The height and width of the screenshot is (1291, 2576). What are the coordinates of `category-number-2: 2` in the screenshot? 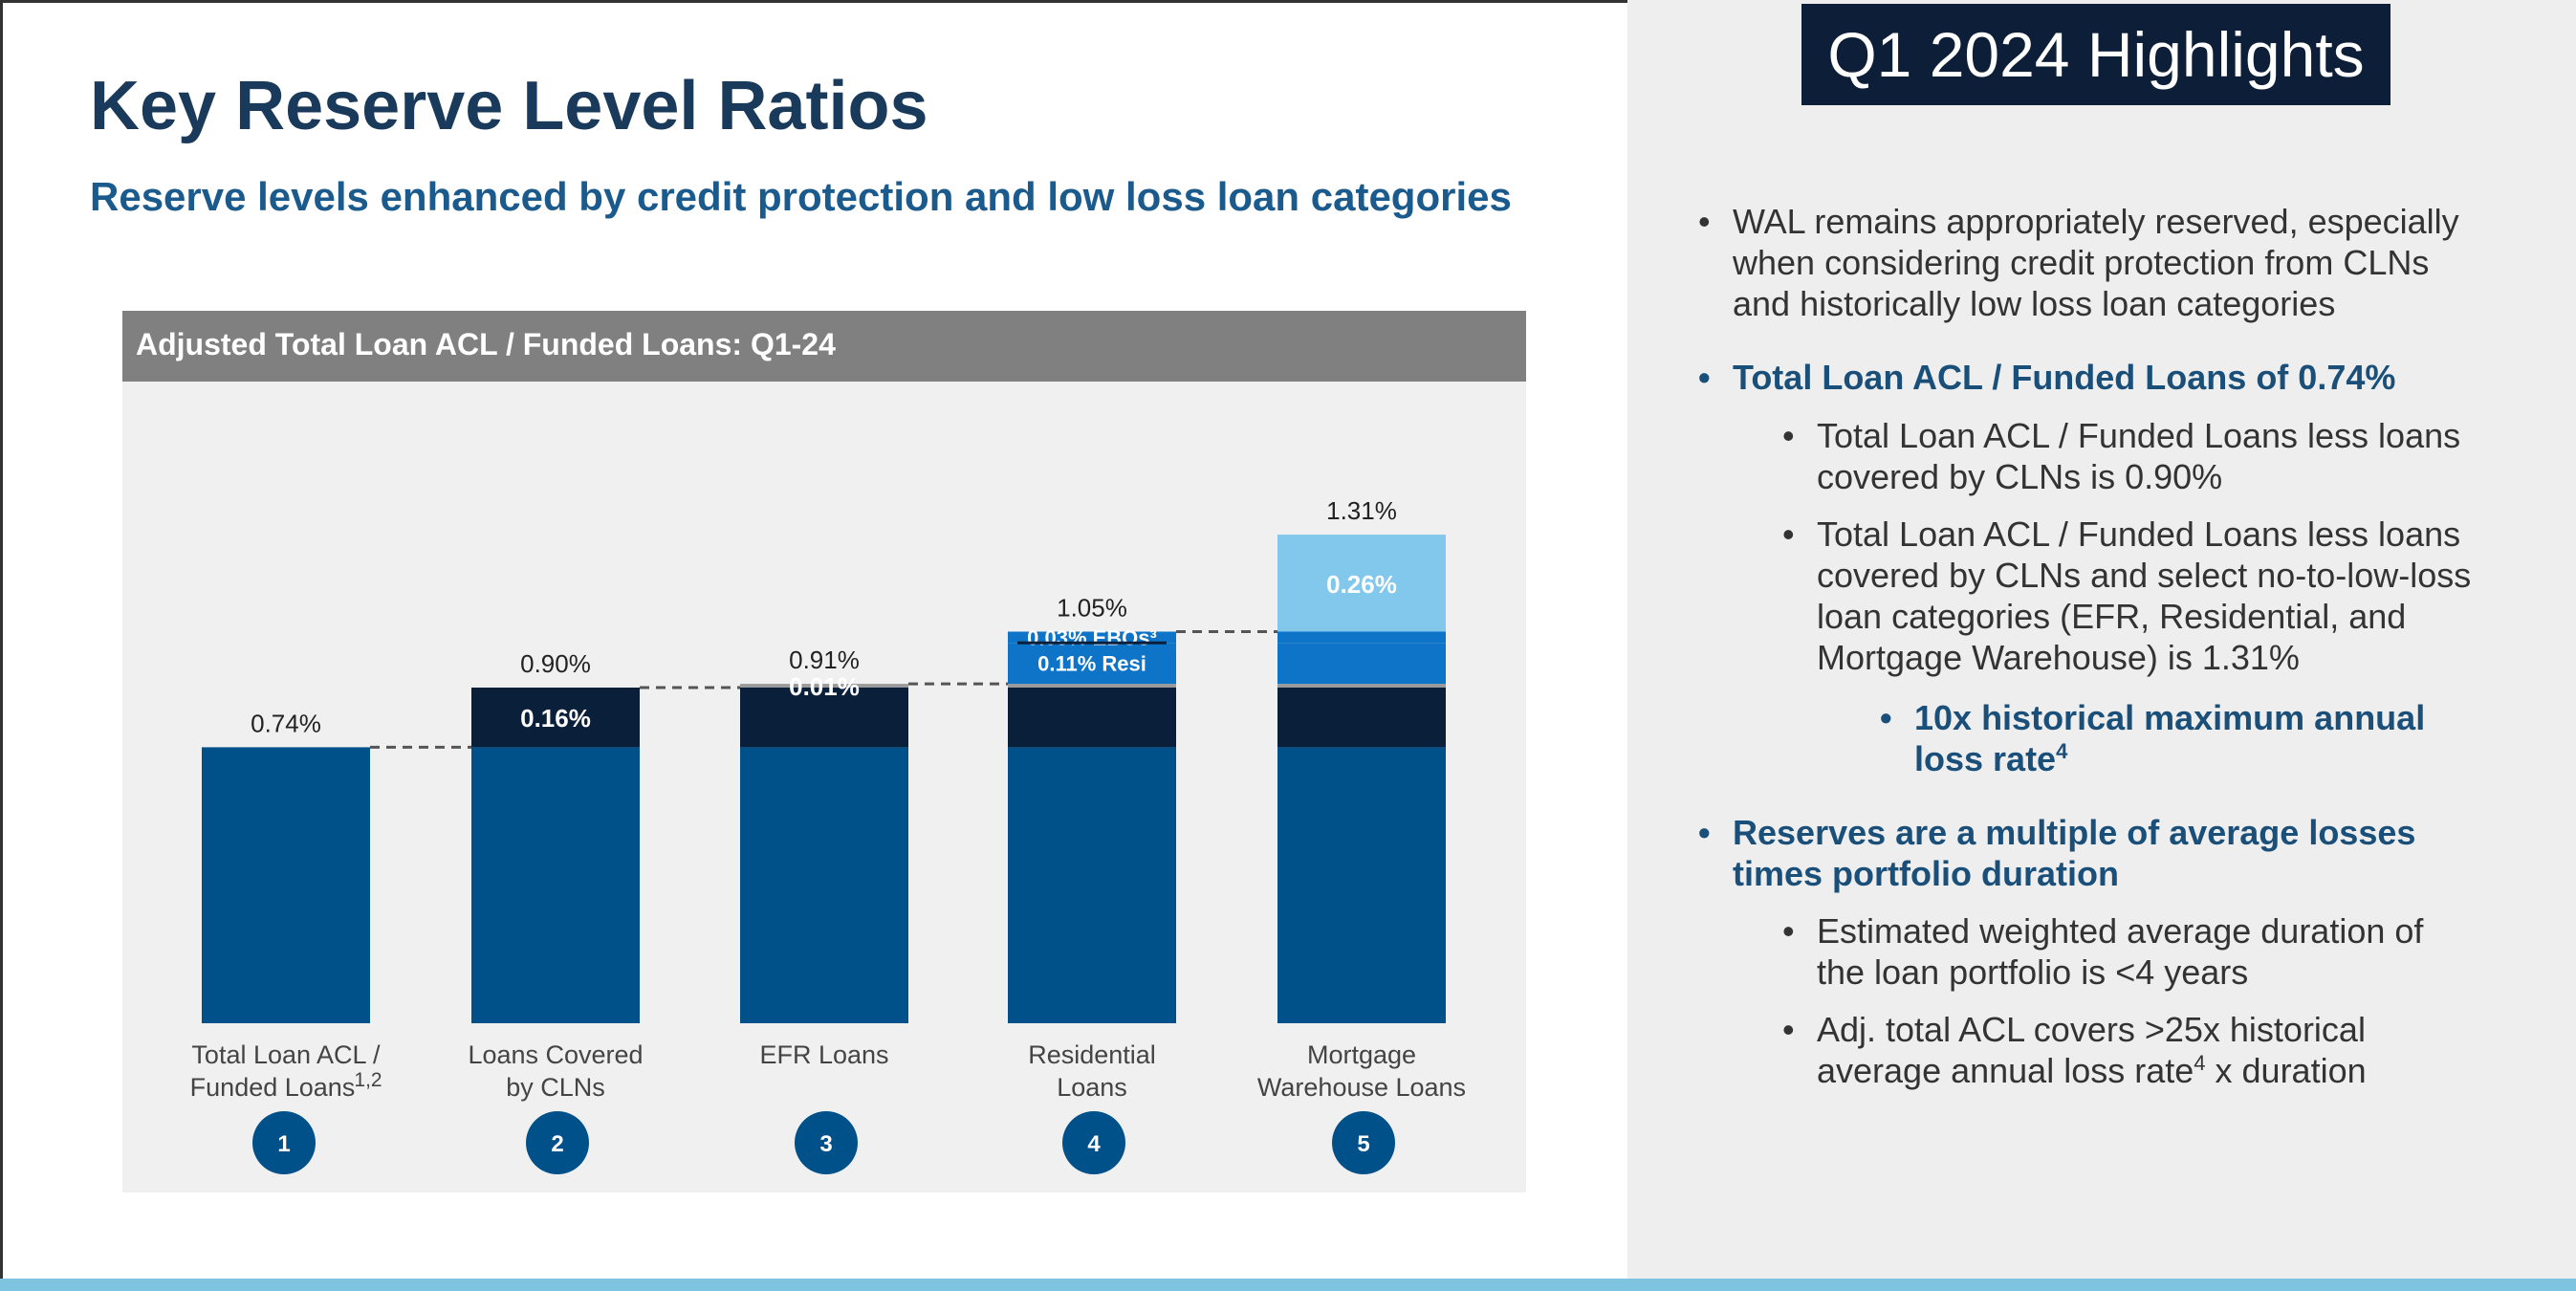 It's located at (557, 1144).